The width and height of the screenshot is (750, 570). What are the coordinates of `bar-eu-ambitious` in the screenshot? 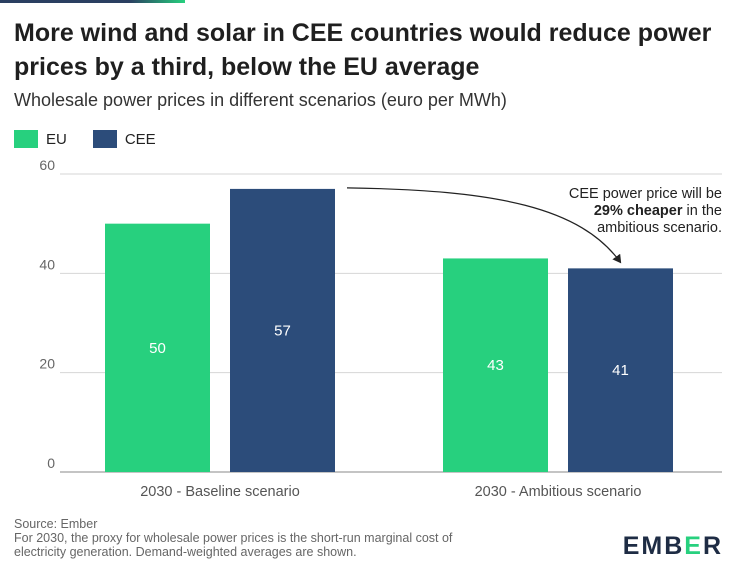 It's located at (495, 365).